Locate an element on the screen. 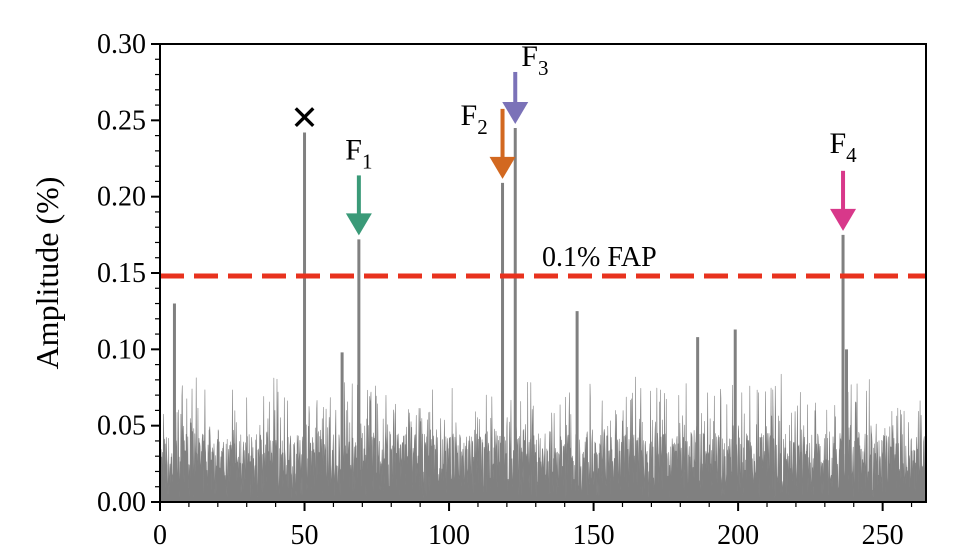 The height and width of the screenshot is (560, 966). fap-threshold-label: 0.1% FAP is located at coordinates (599, 257).